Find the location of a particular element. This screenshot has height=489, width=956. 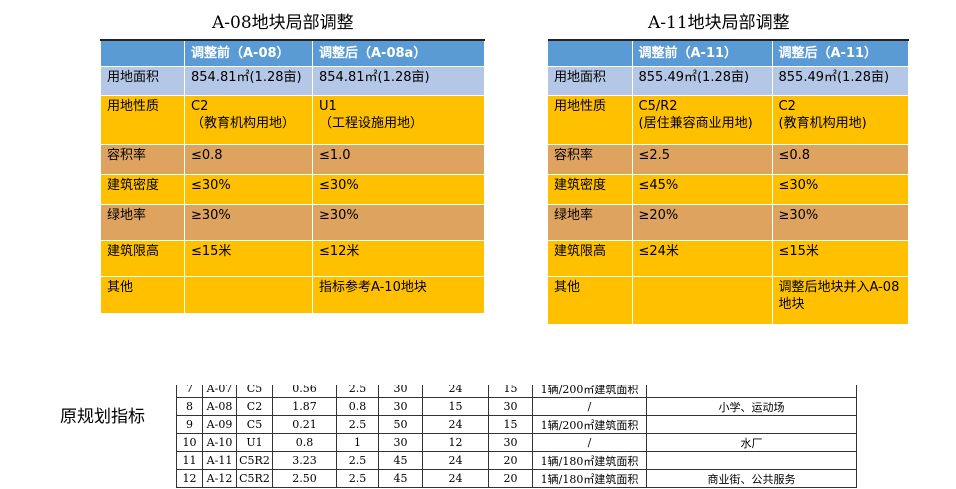

table-cell: 8 is located at coordinates (189, 406).